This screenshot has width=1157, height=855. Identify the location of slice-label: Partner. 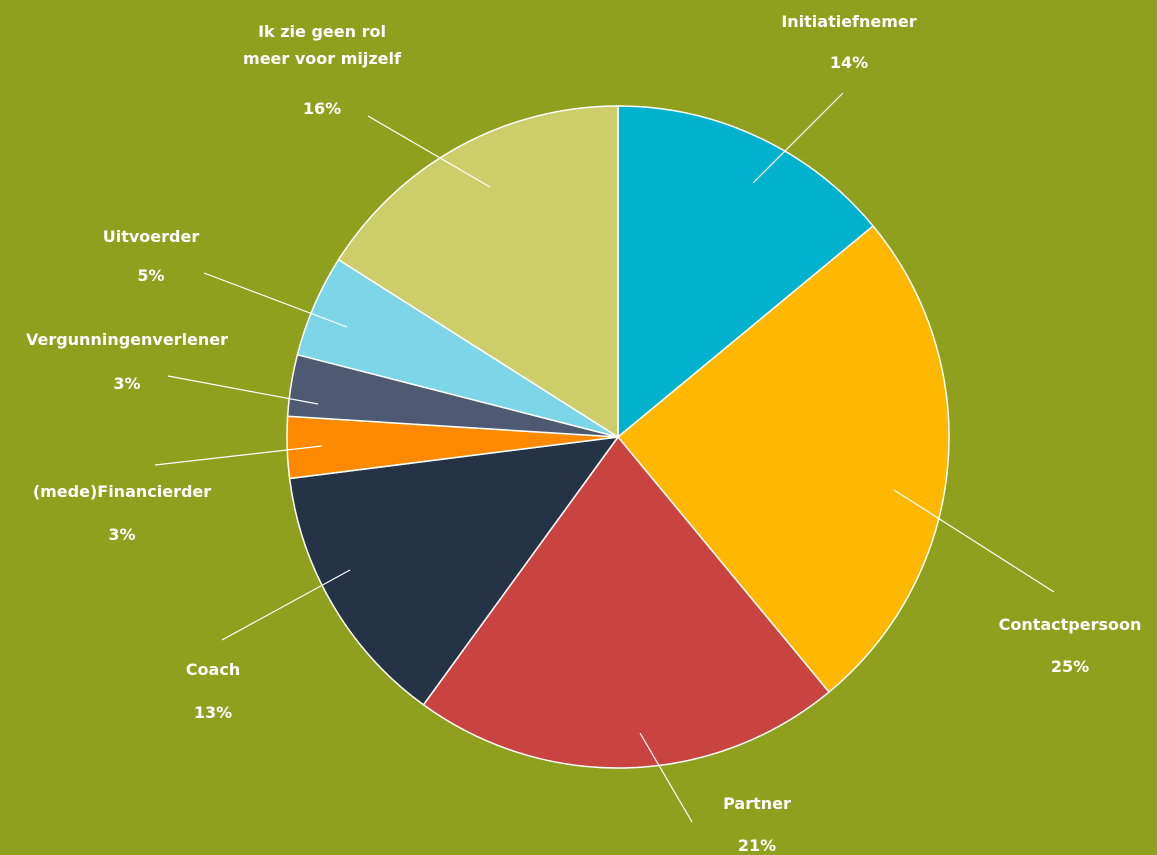
(757, 803).